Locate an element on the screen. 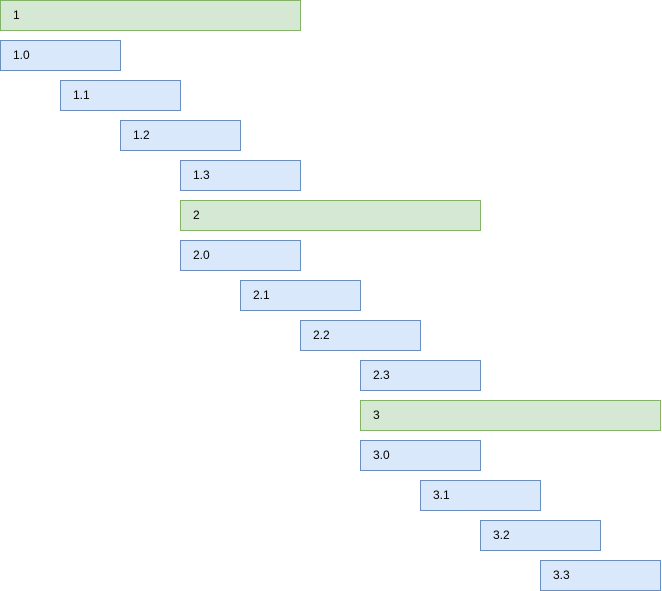 The image size is (662, 591). task-bar: 2.1 is located at coordinates (300, 295).